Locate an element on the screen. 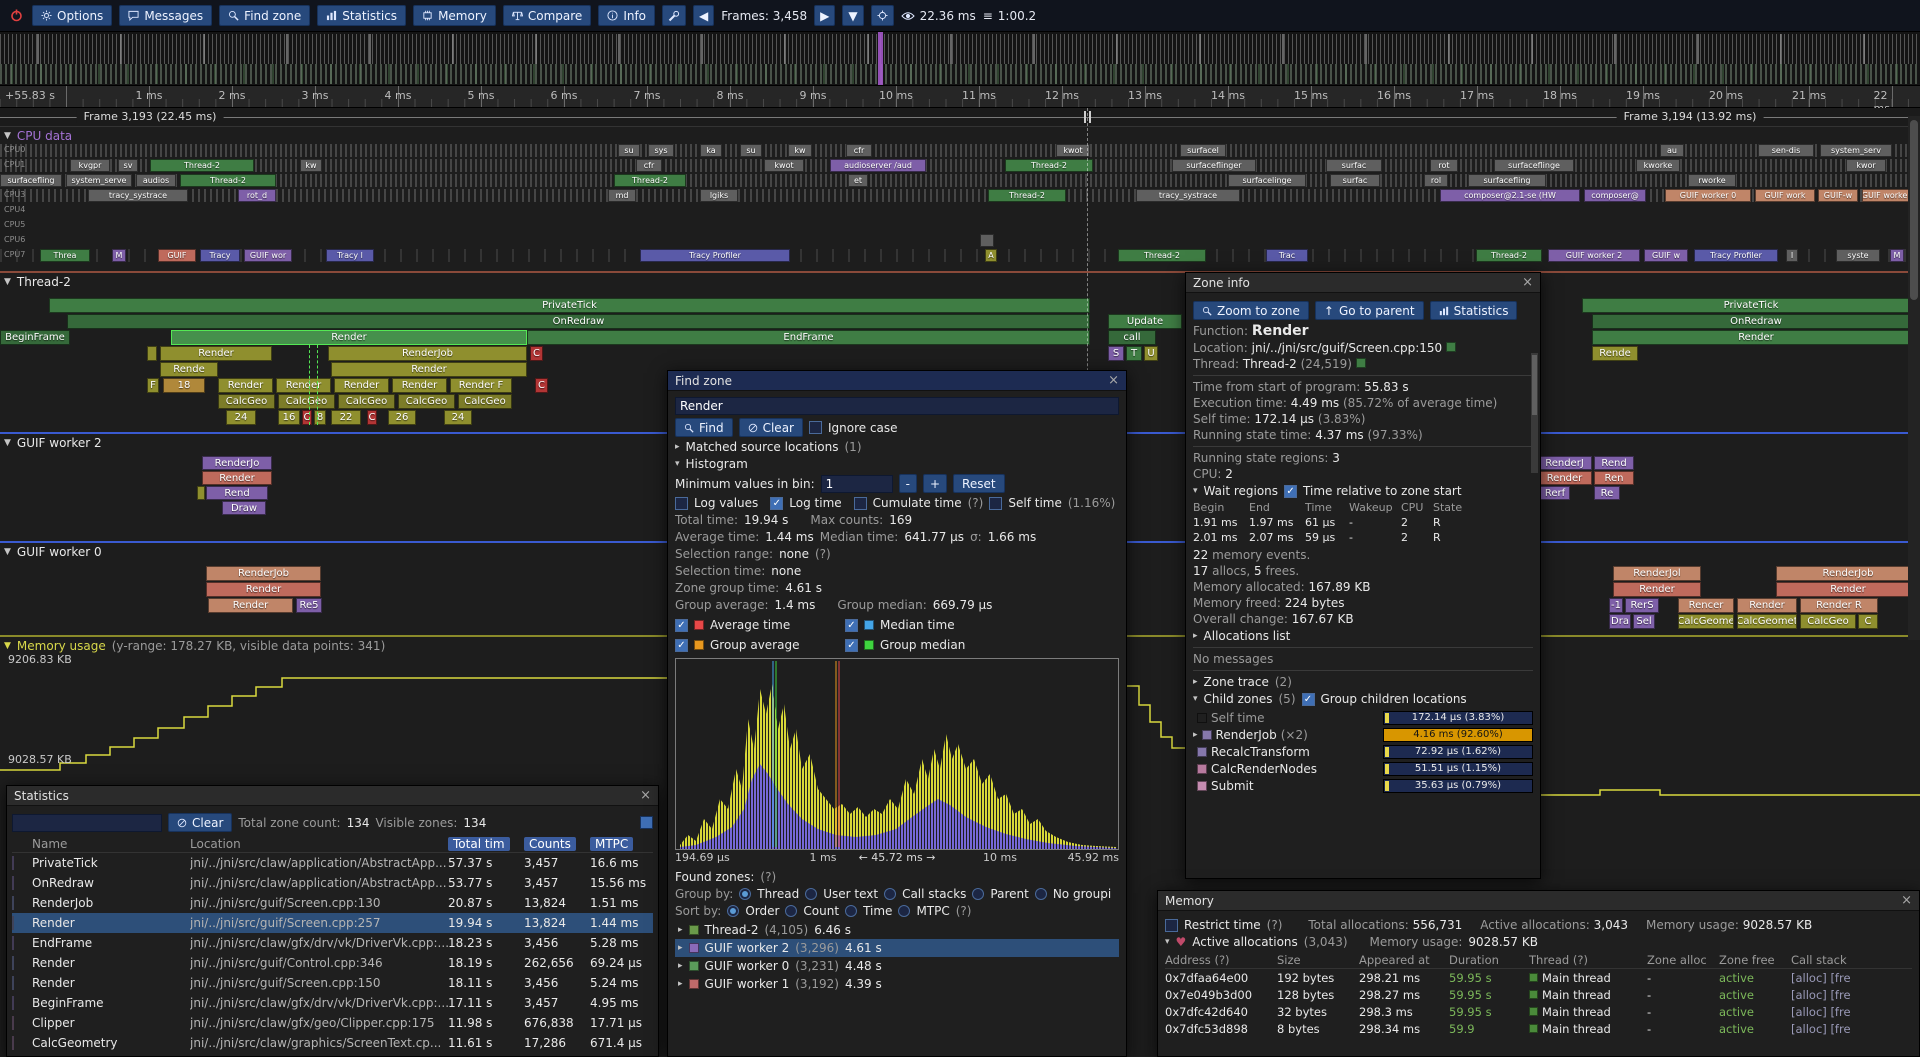  timeline-zone: composer@ is located at coordinates (1615, 195).